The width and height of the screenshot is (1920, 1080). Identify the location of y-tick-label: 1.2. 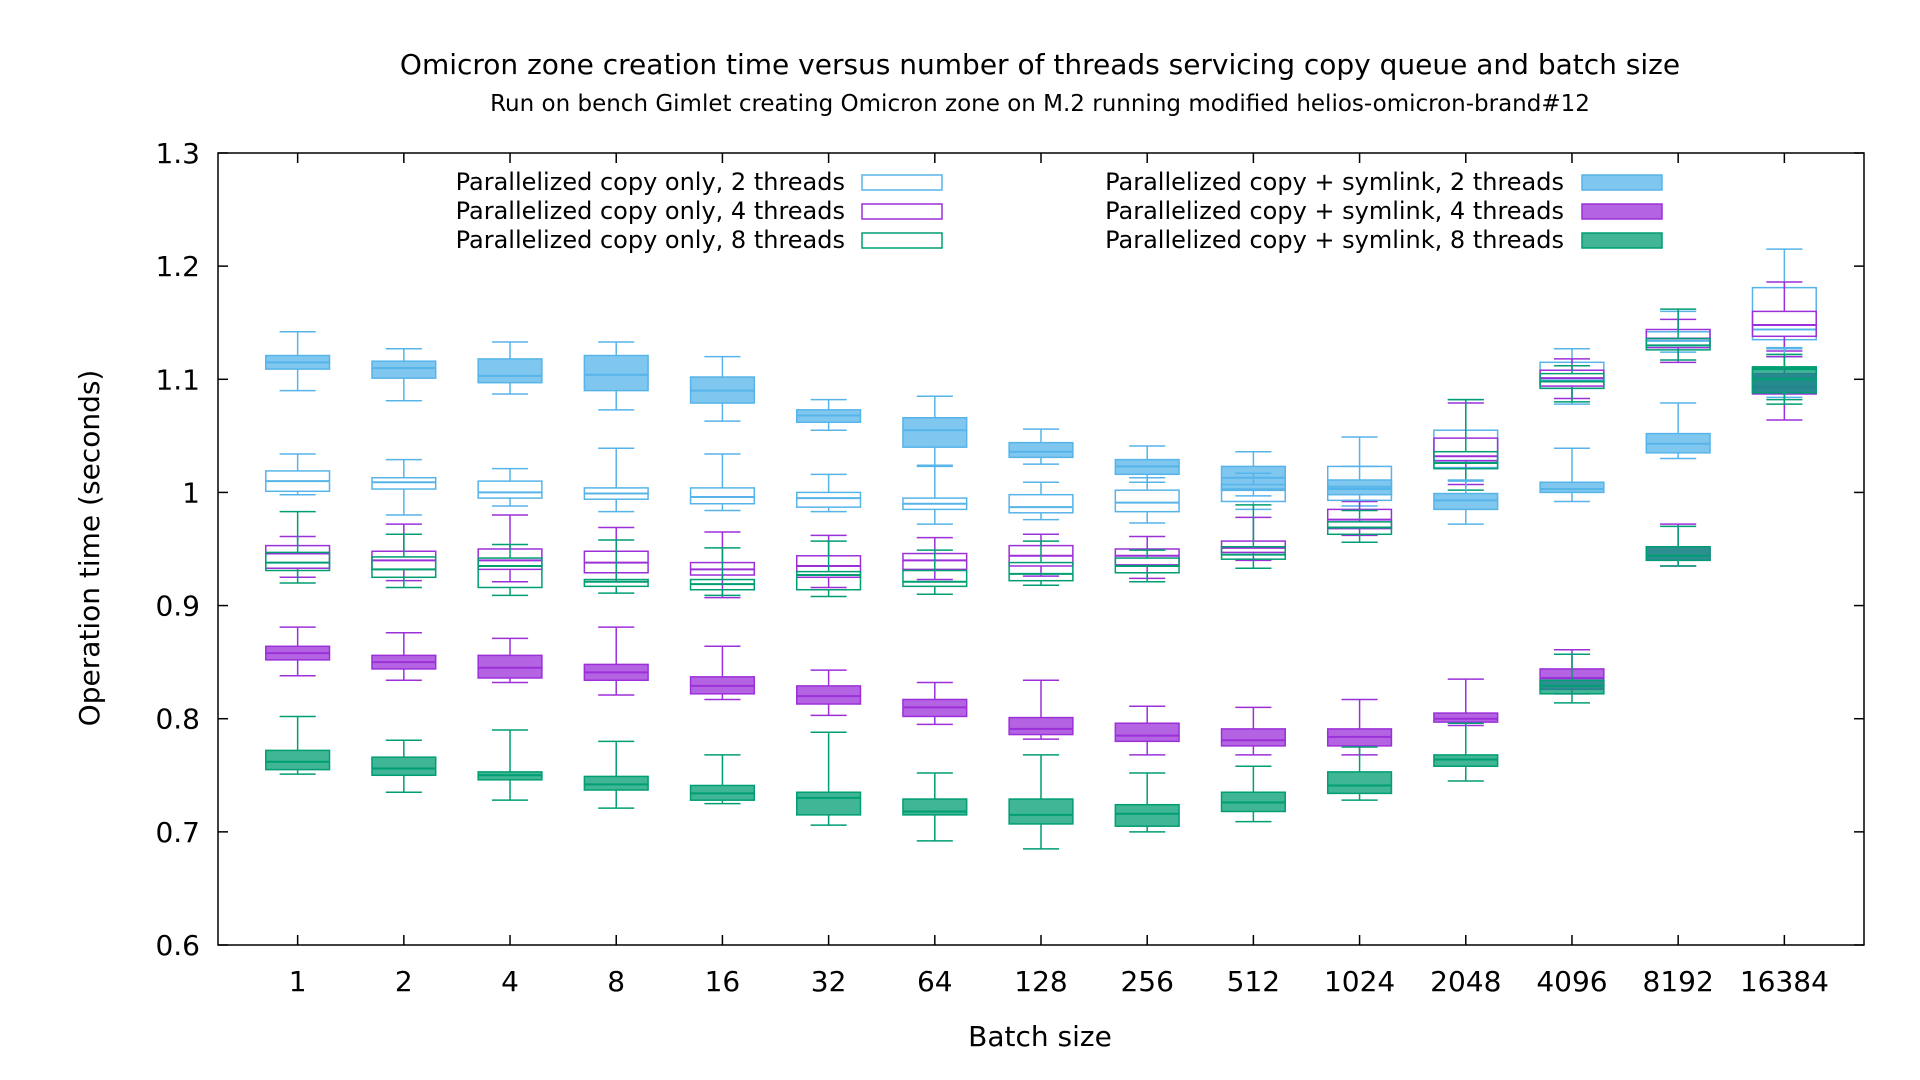
(177, 266).